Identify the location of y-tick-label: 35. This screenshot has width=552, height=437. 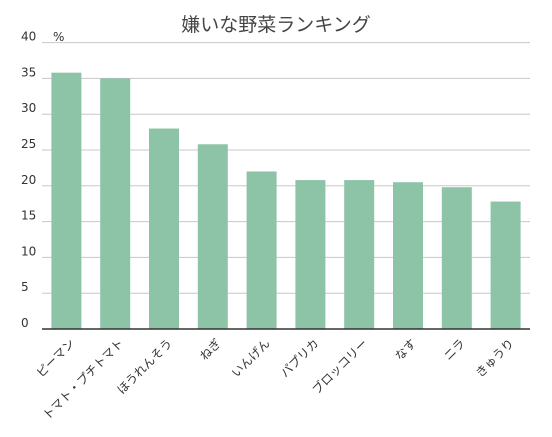
(28, 72).